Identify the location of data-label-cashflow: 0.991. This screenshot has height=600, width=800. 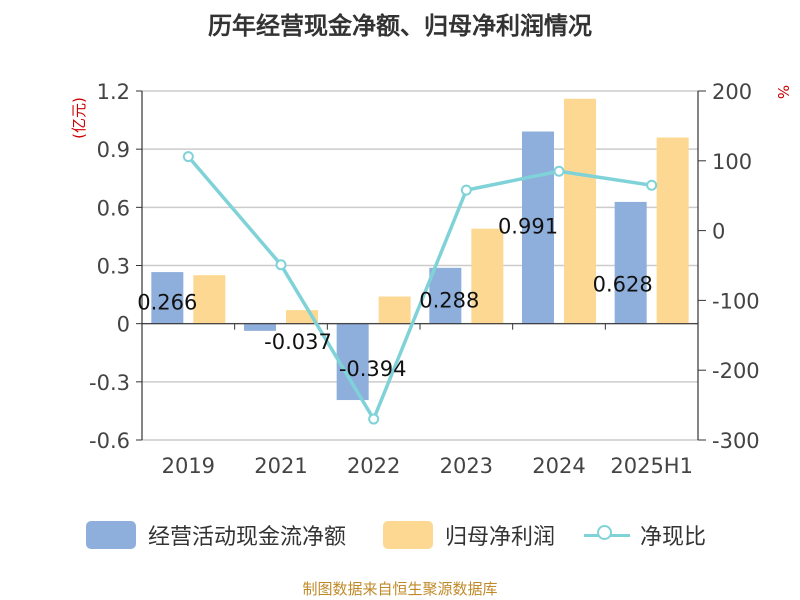
(528, 227).